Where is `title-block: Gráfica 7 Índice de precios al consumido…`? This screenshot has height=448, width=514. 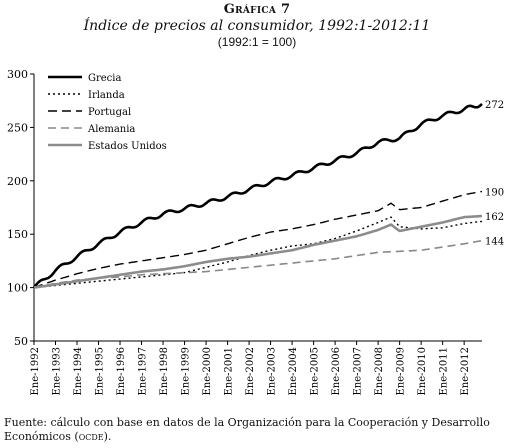
title-block: Gráfica 7 Índice de precios al consumido… is located at coordinates (257, 25).